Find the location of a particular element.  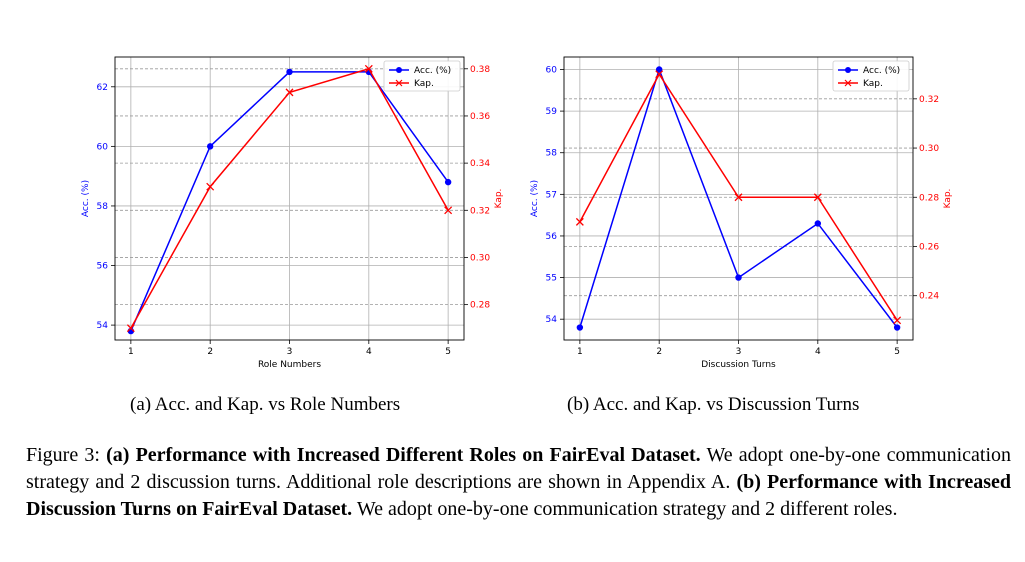

legend-a: Acc. (%) Kap. is located at coordinates (422, 76).